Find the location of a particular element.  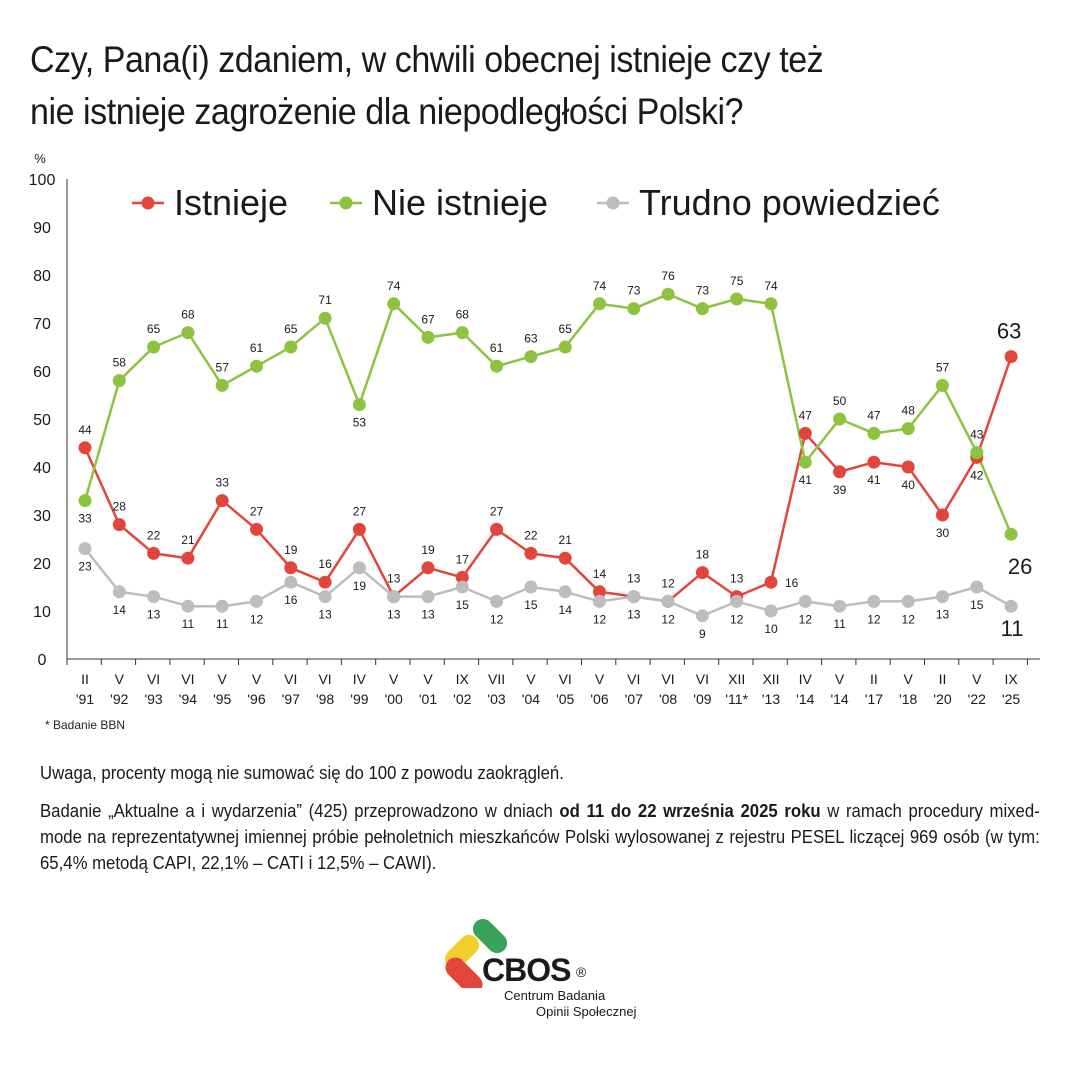

y-tick-label: 30 is located at coordinates (42, 516).